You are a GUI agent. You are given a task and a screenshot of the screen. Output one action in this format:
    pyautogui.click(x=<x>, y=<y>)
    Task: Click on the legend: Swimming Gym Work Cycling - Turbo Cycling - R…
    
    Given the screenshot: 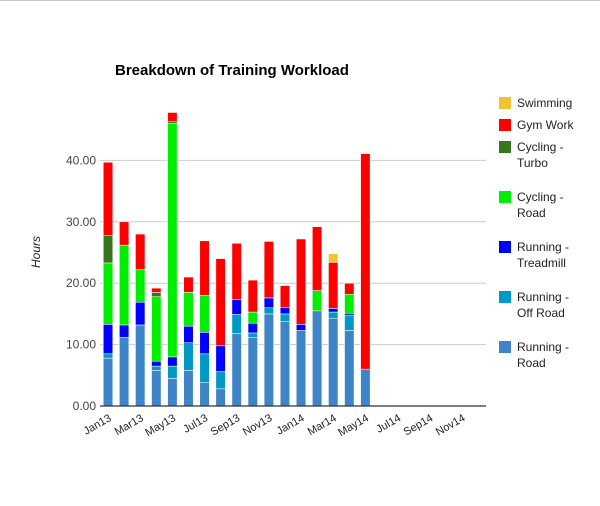 What is the action you would take?
    pyautogui.click(x=536, y=233)
    